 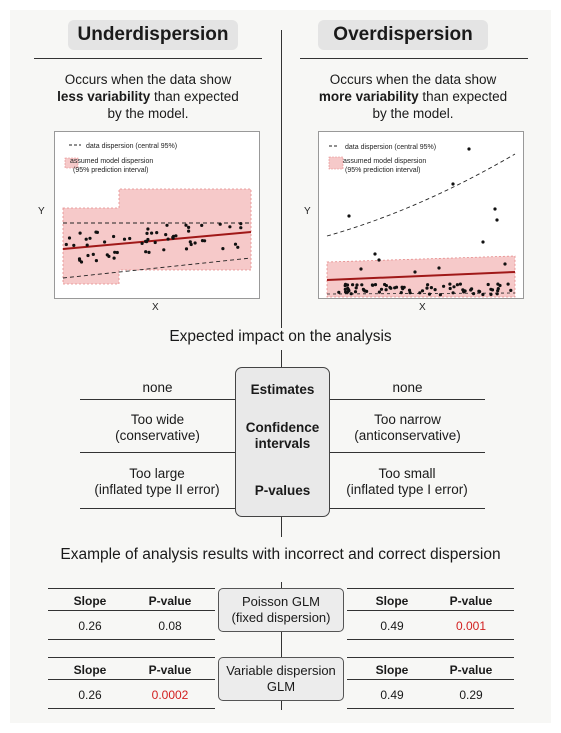 I want to click on over-fit-line, so click(x=421, y=276).